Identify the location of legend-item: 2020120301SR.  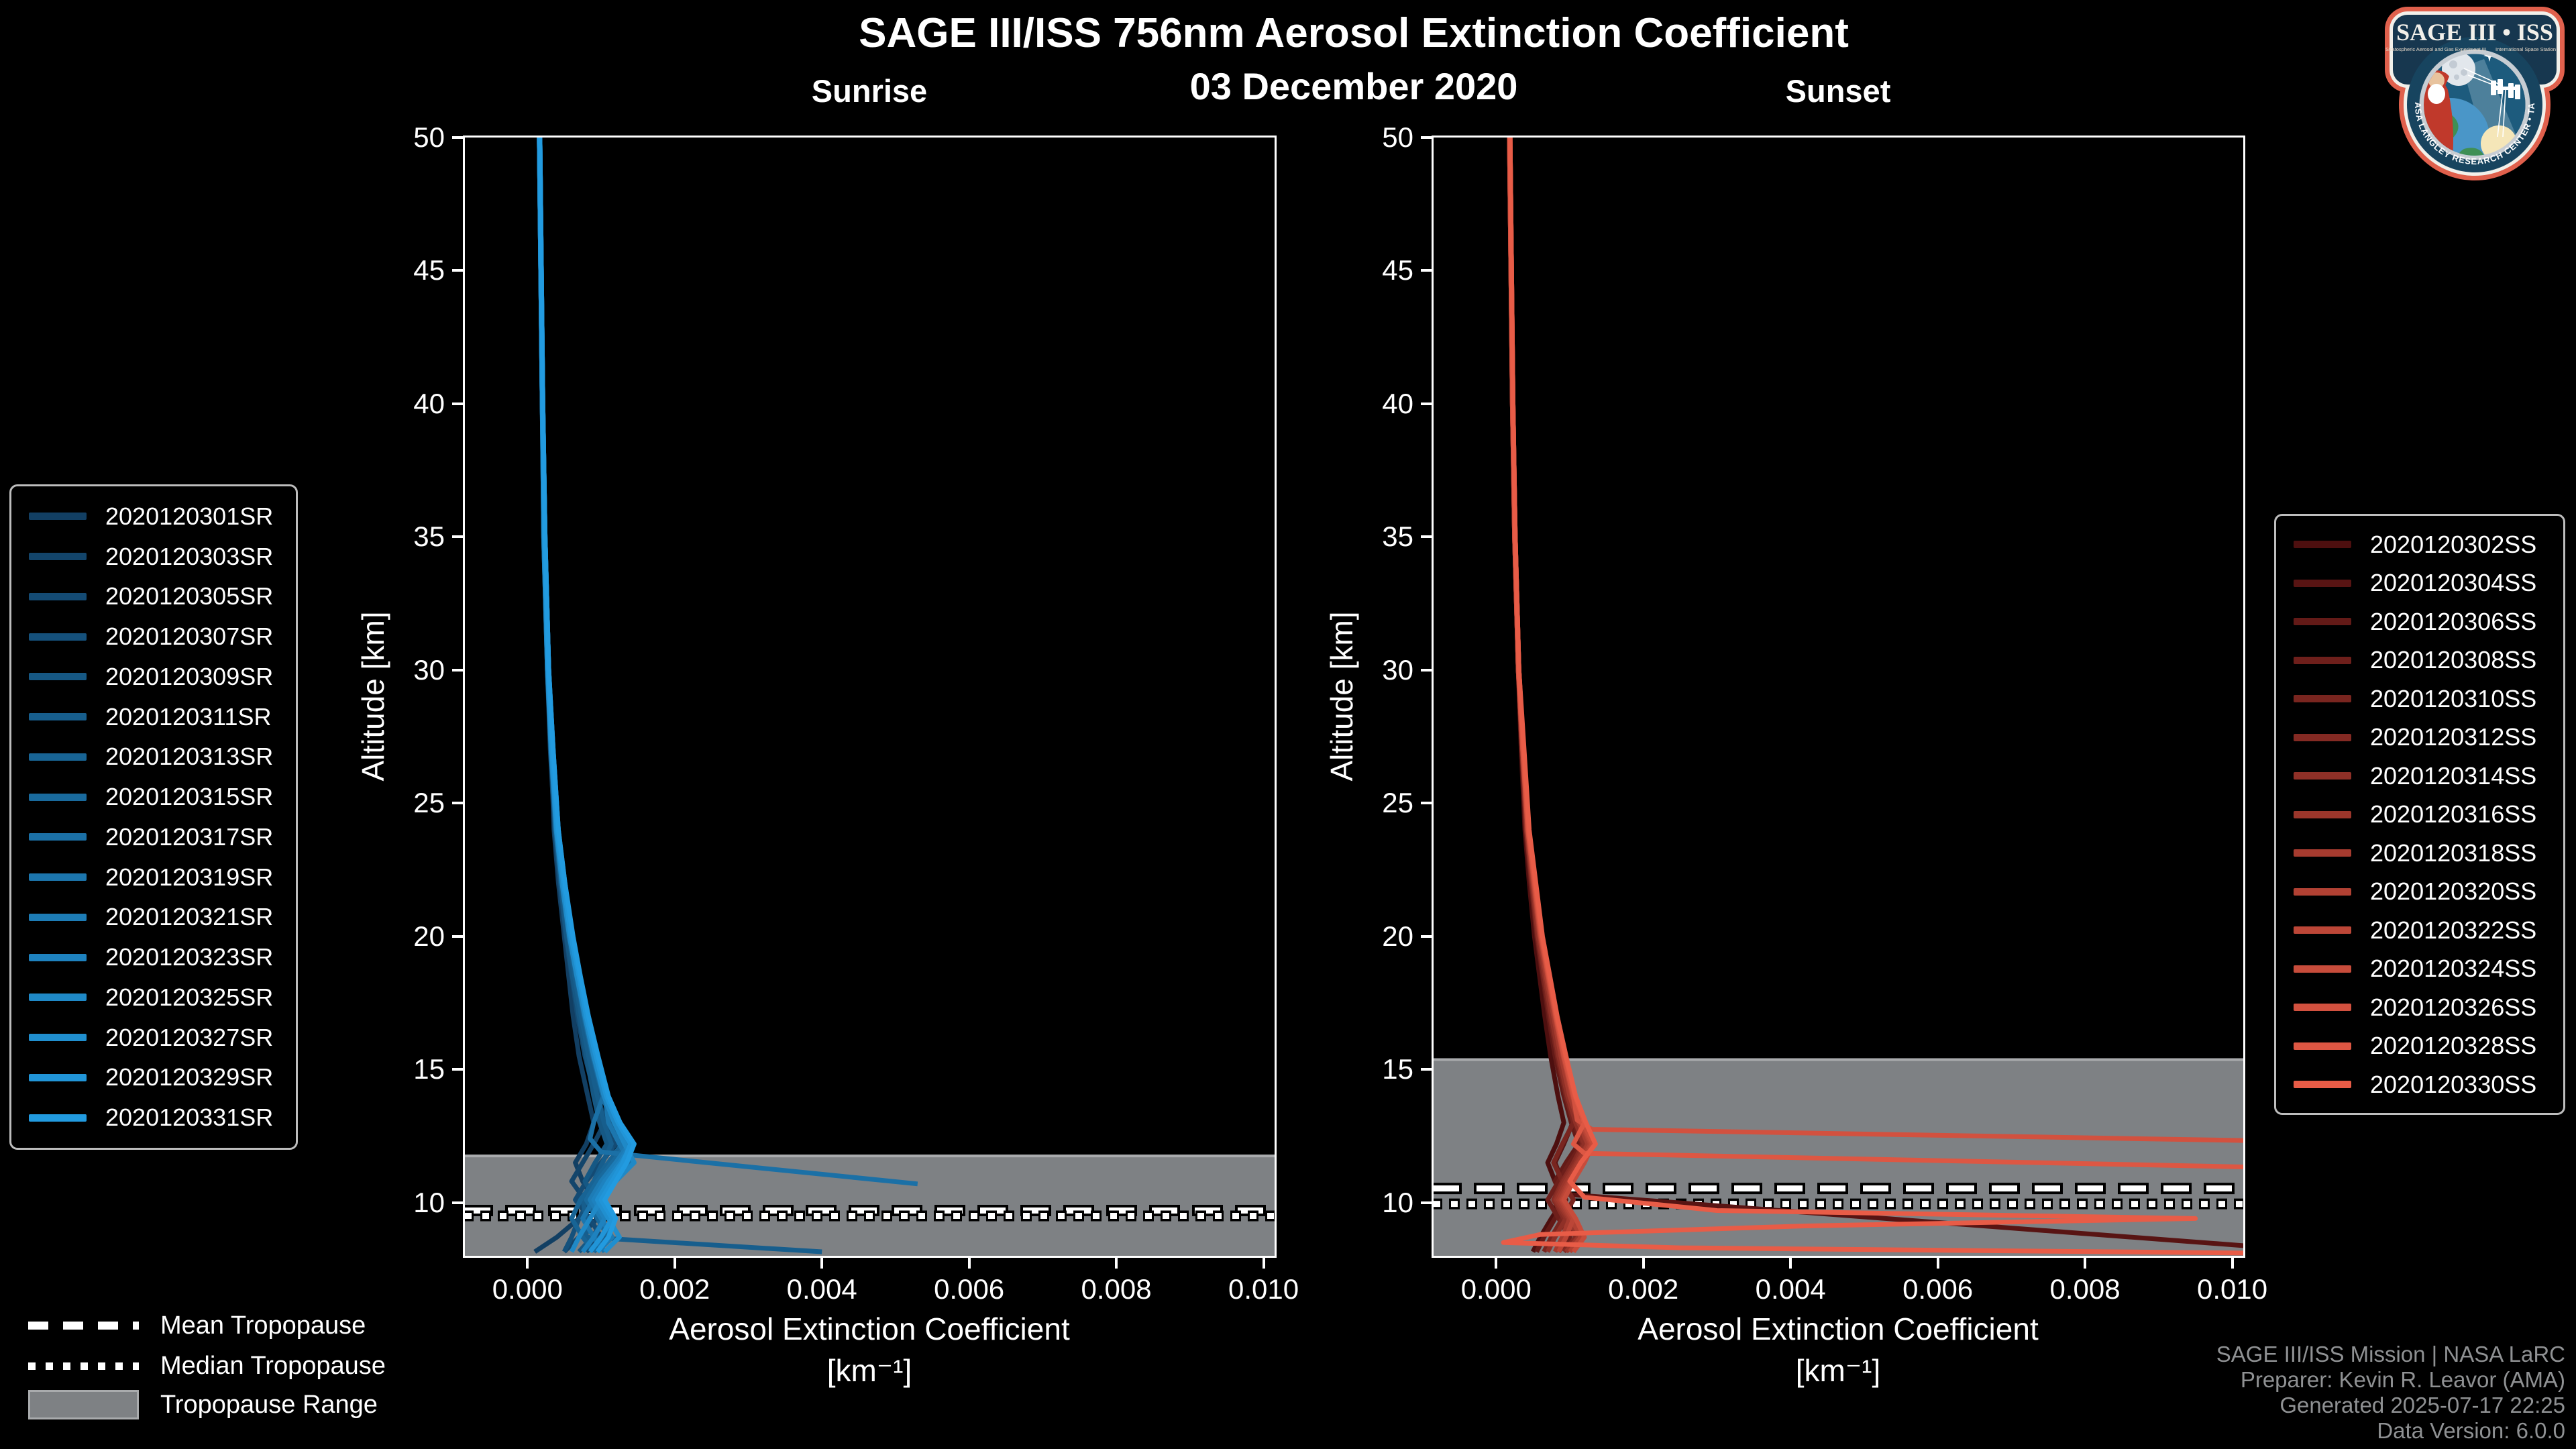
(162, 516).